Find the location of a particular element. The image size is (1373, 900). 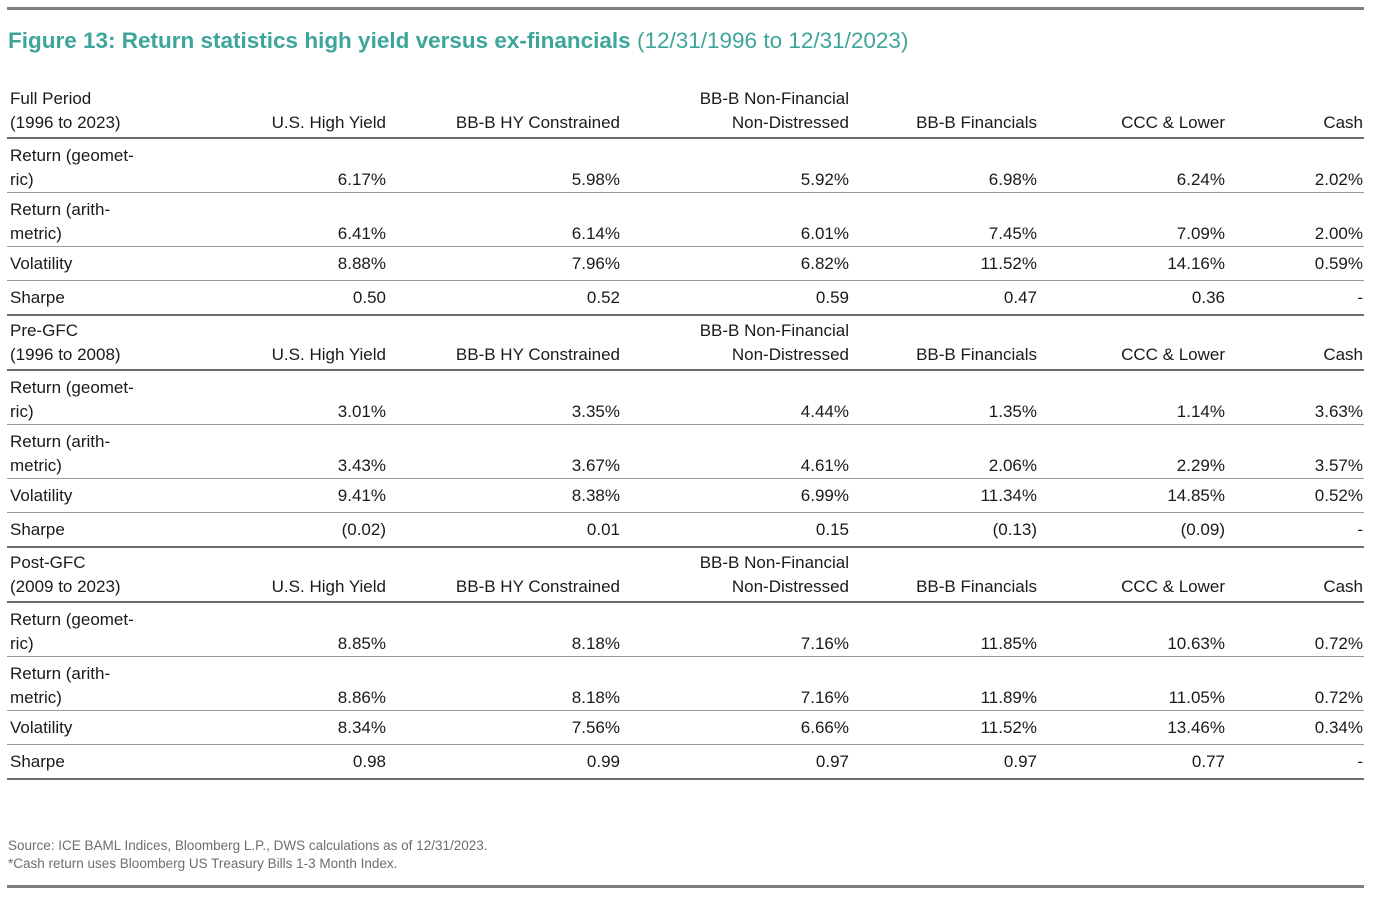

table-cell: 2.02% is located at coordinates (1295, 165).